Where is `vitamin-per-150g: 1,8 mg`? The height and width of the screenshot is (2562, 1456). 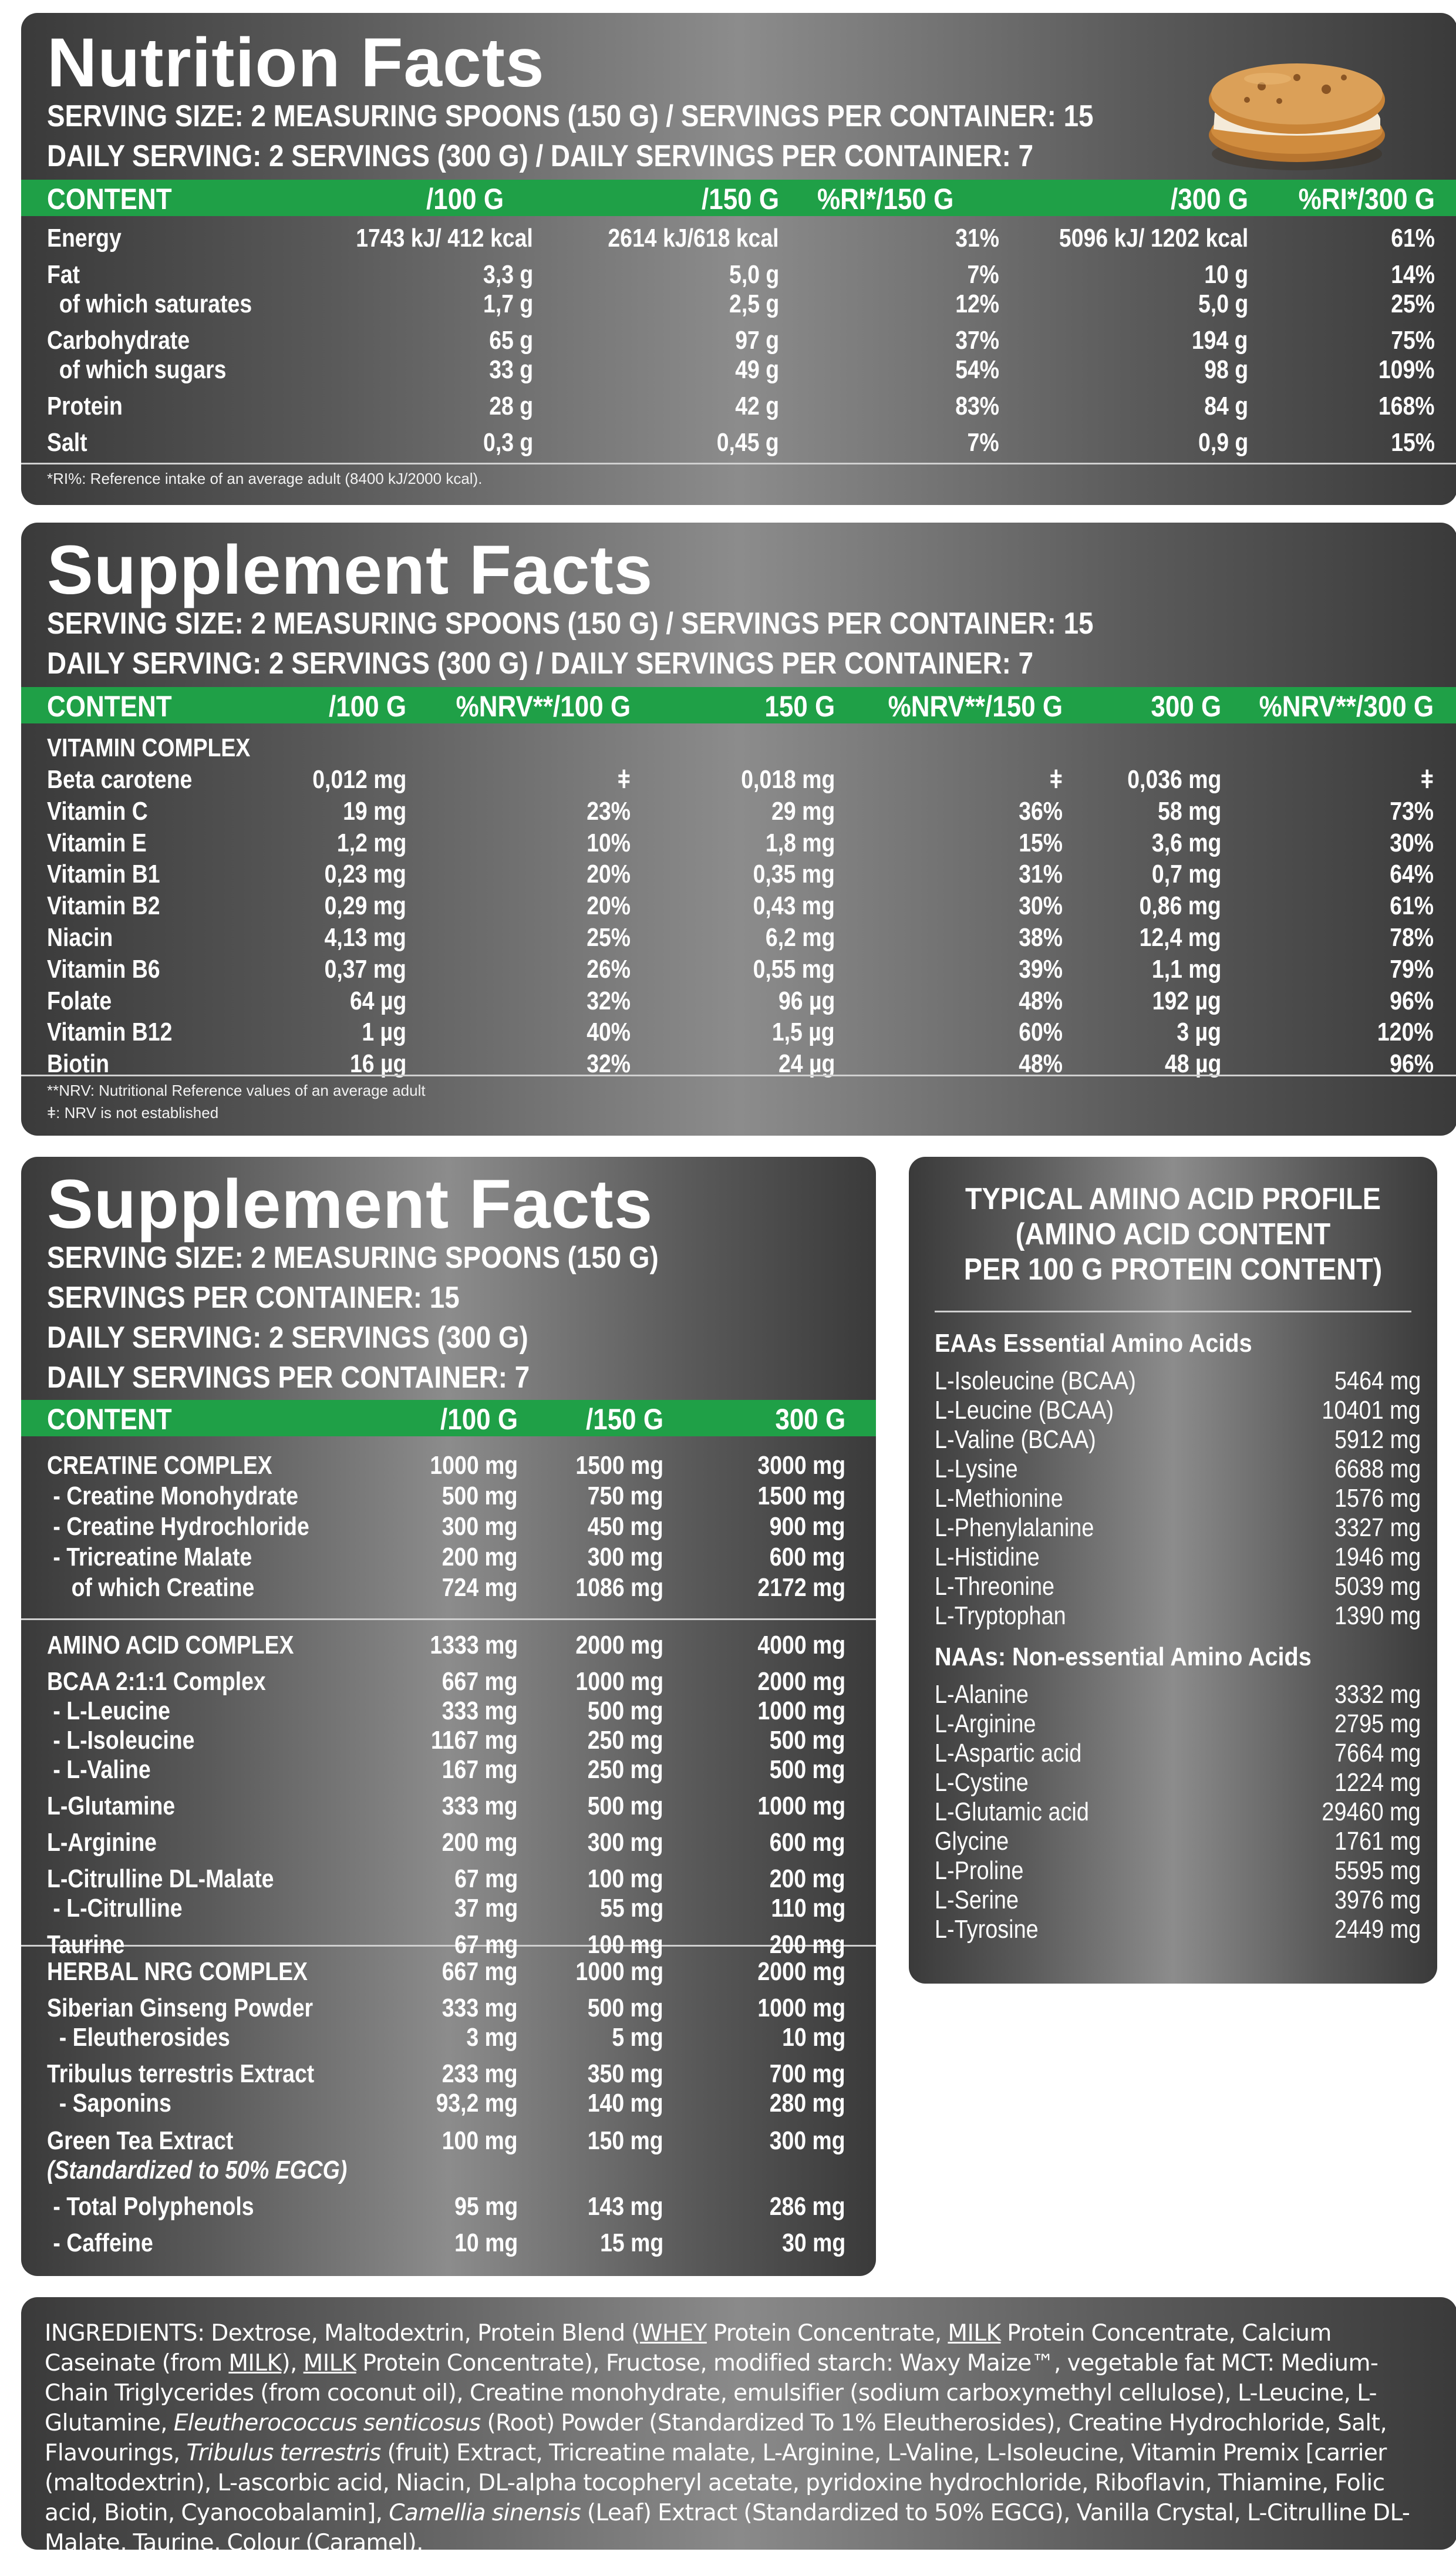 vitamin-per-150g: 1,8 mg is located at coordinates (800, 843).